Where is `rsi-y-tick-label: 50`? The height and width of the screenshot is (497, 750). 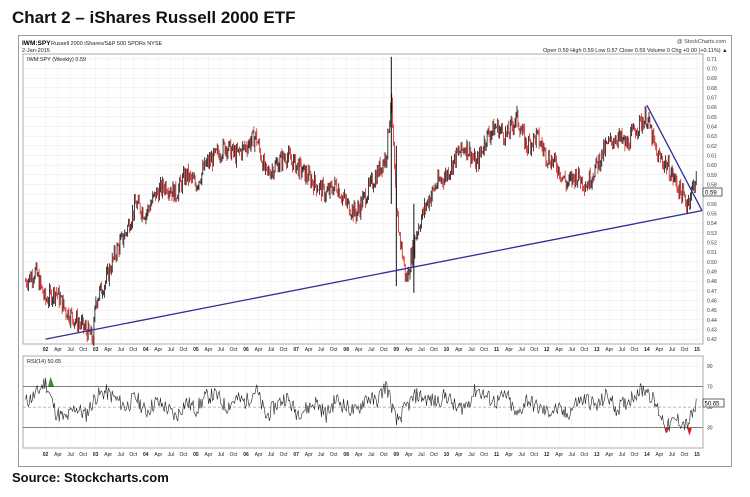 rsi-y-tick-label: 50 is located at coordinates (710, 408).